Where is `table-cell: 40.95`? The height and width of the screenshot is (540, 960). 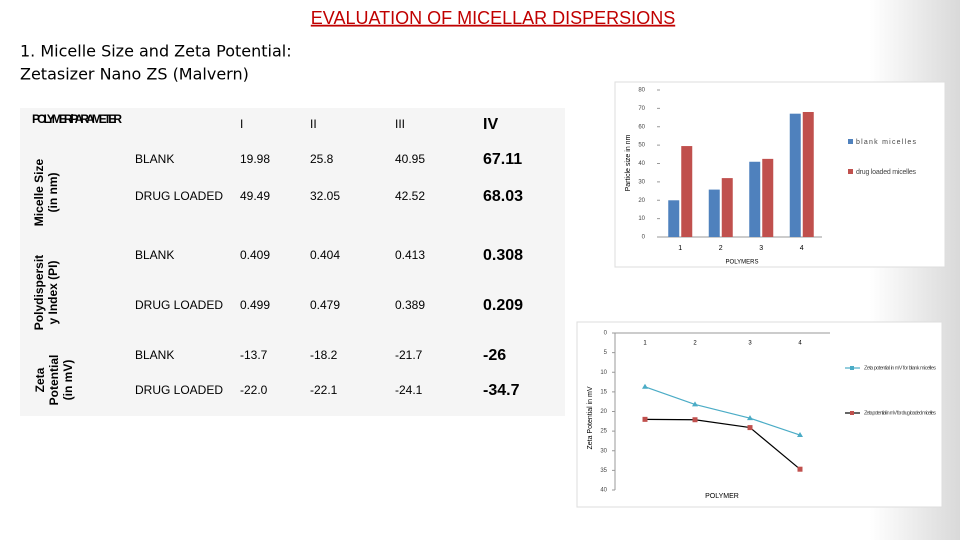 table-cell: 40.95 is located at coordinates (410, 159).